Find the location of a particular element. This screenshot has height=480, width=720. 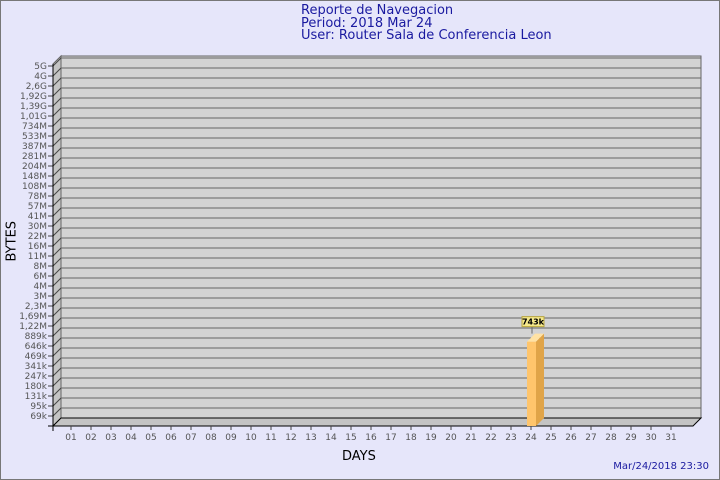

y-tick-label: 57M is located at coordinates (37, 207).